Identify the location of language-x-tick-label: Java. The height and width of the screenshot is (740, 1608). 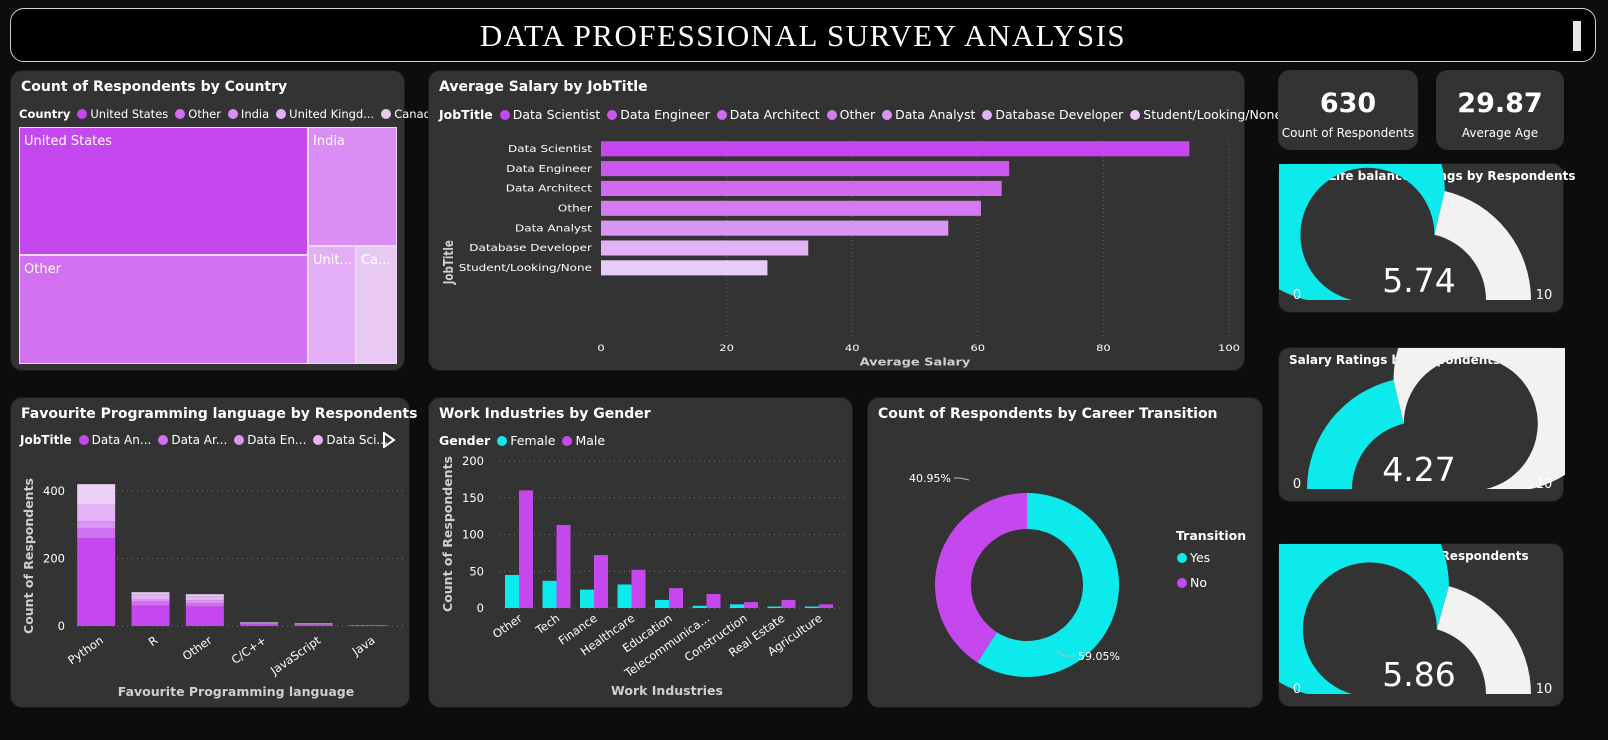
(363, 646).